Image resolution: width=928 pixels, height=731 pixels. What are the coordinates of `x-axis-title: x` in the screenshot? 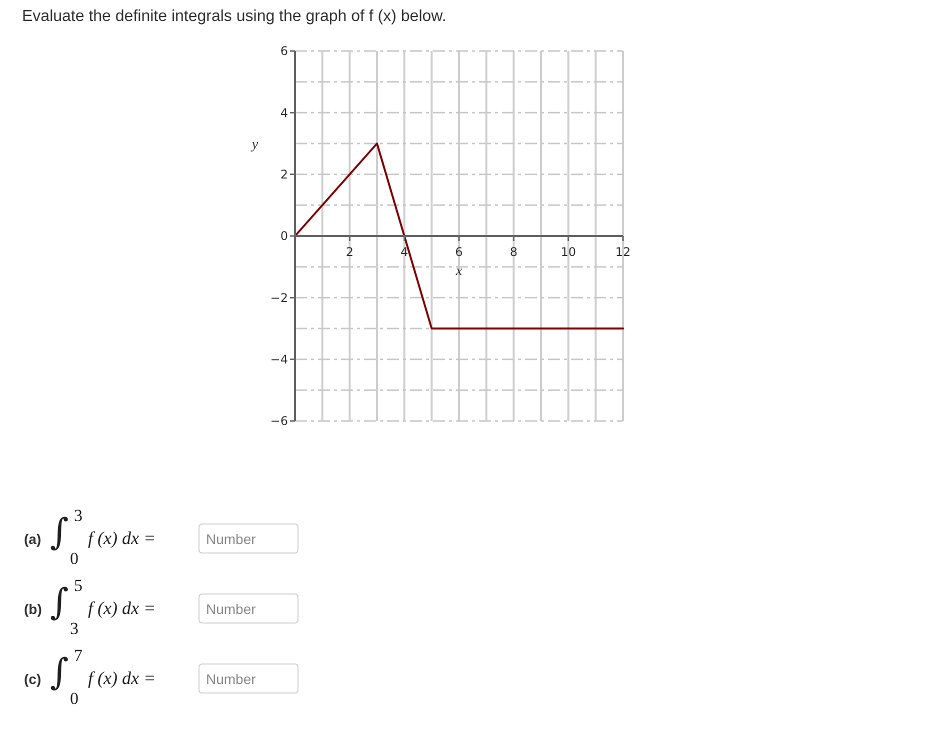 It's located at (458, 271).